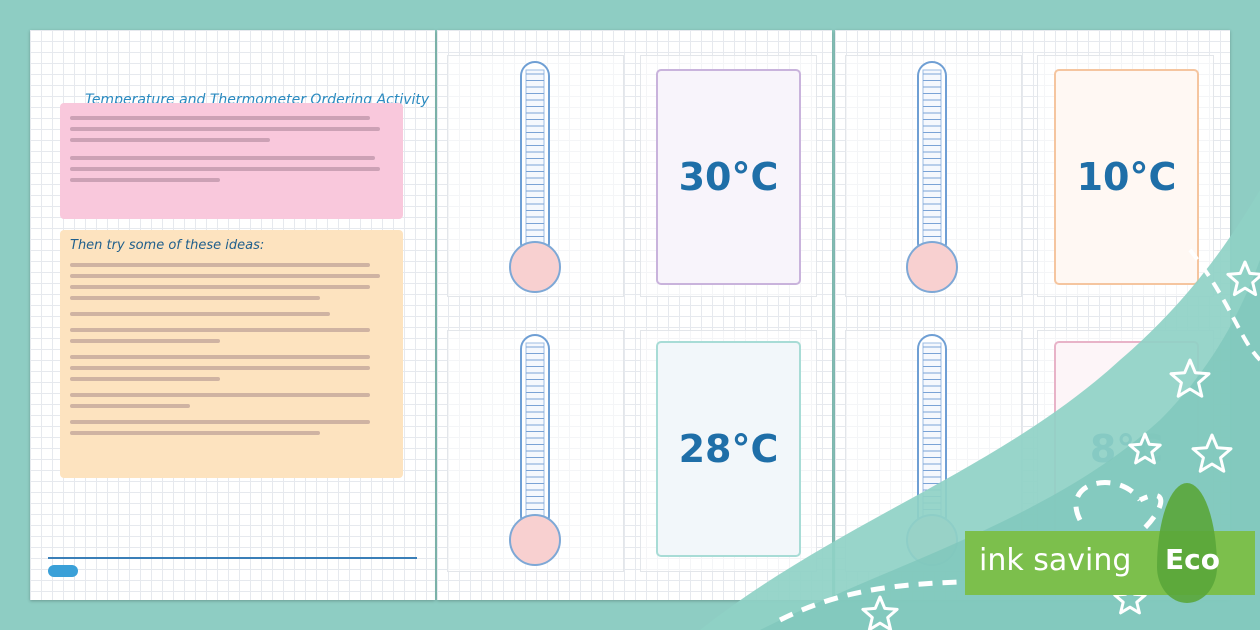 The height and width of the screenshot is (630, 1260). Describe the element at coordinates (1055, 560) in the screenshot. I see `badge-label: ink saving` at that location.